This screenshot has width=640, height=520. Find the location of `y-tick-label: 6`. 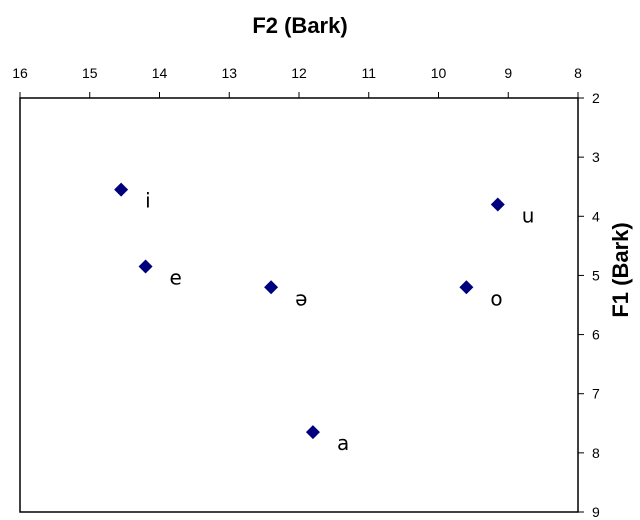

y-tick-label: 6 is located at coordinates (596, 335).